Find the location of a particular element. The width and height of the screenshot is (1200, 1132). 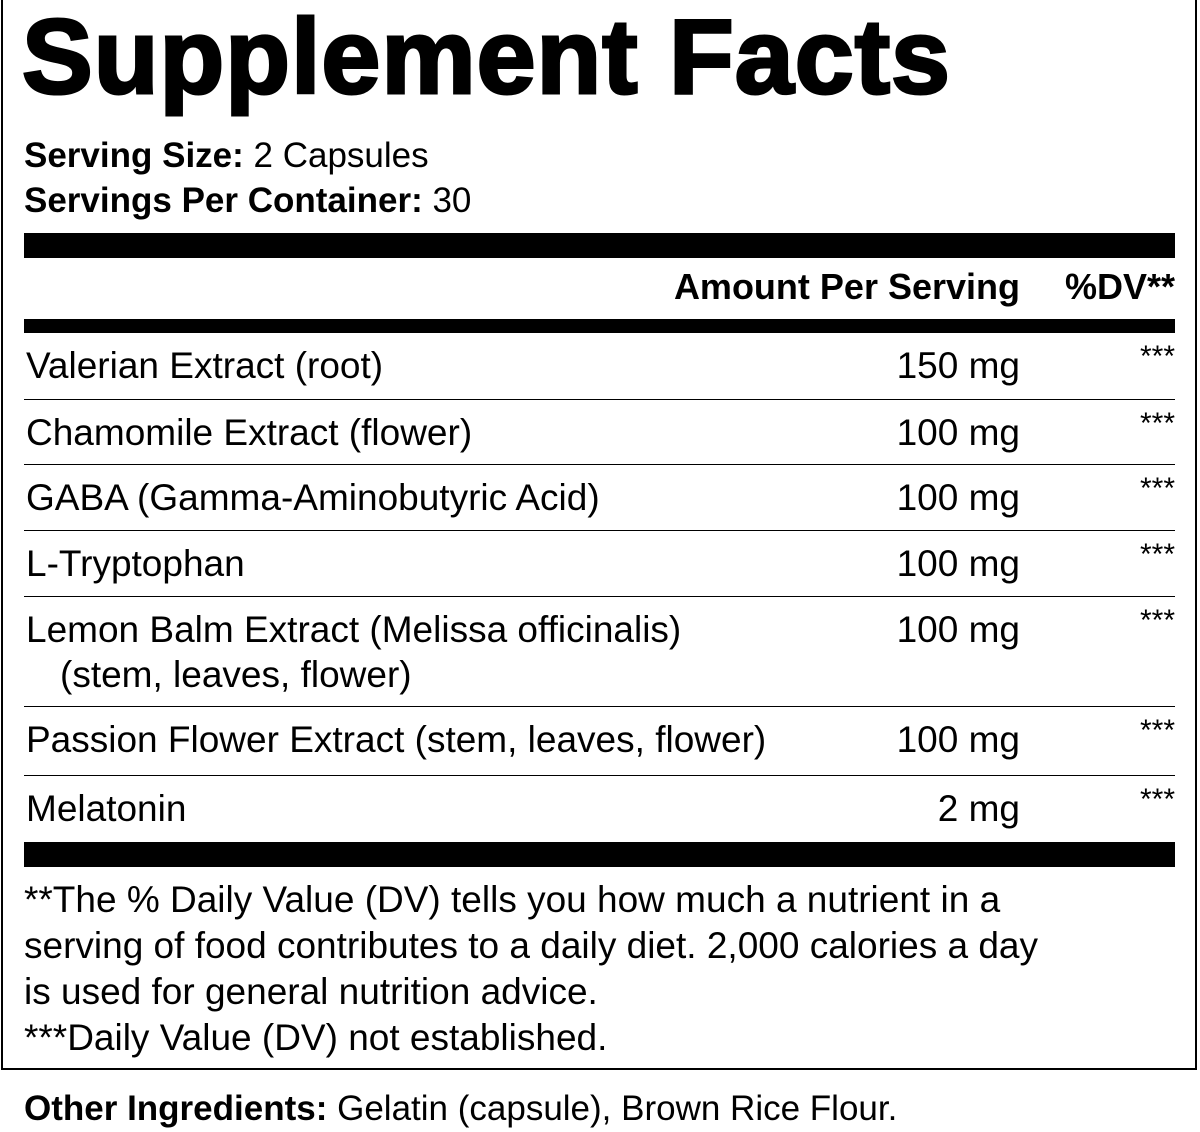

serving-size-label: Serving Size: is located at coordinates (134, 155).